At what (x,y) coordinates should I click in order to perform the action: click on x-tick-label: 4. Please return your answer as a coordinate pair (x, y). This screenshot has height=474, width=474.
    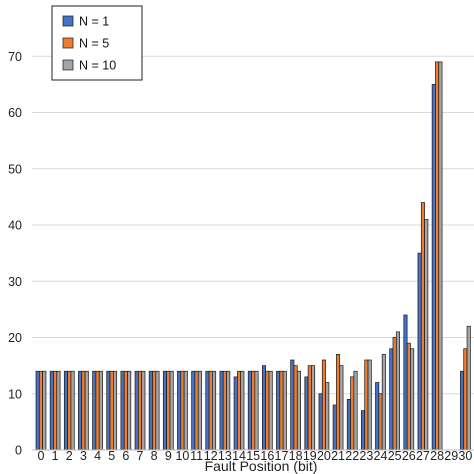
    Looking at the image, I should click on (97, 456).